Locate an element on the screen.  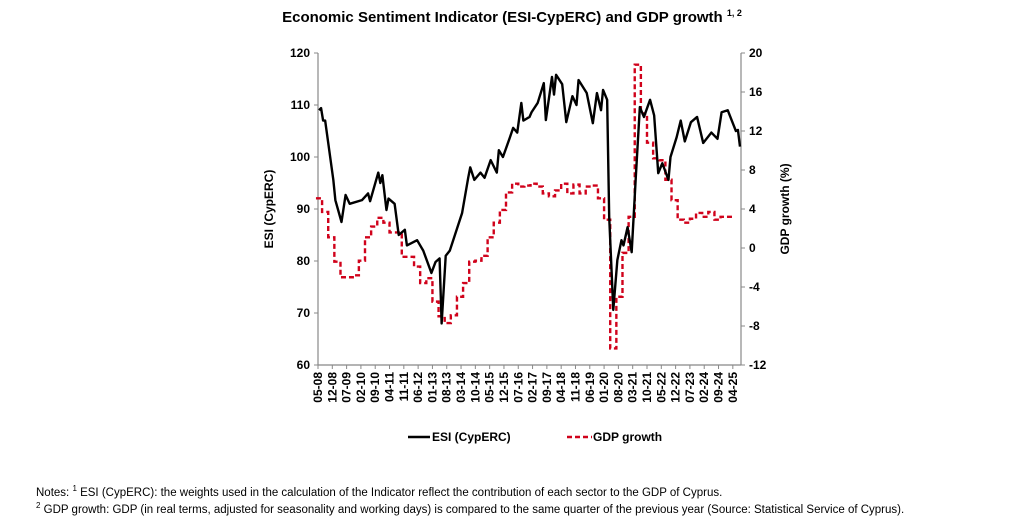
notes-prefix: Notes: is located at coordinates (54, 492).